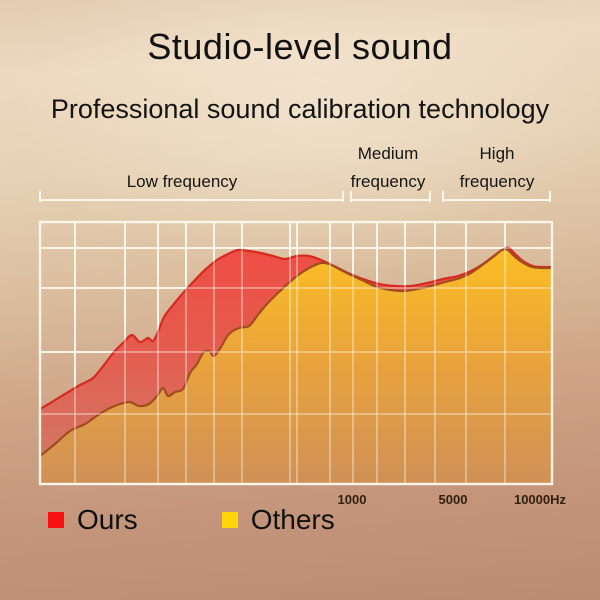 This screenshot has width=600, height=600. What do you see at coordinates (540, 499) in the screenshot?
I see `x-tick-10000hz: 10000Hz` at bounding box center [540, 499].